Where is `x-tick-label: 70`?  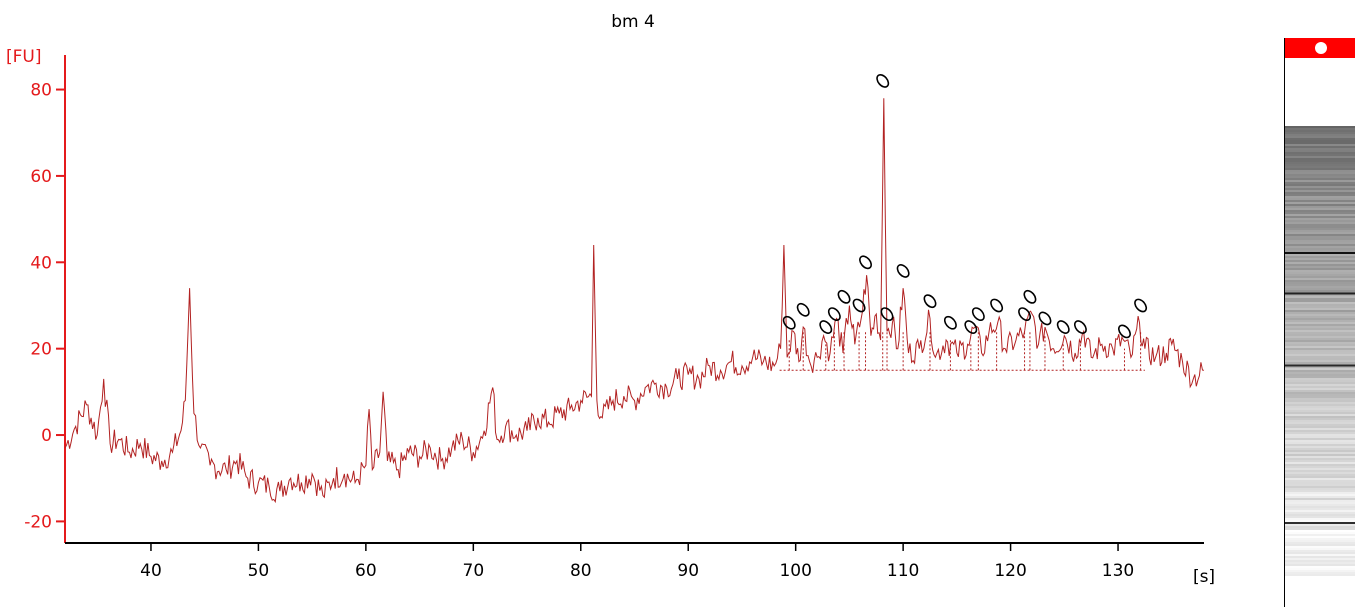 x-tick-label: 70 is located at coordinates (474, 571).